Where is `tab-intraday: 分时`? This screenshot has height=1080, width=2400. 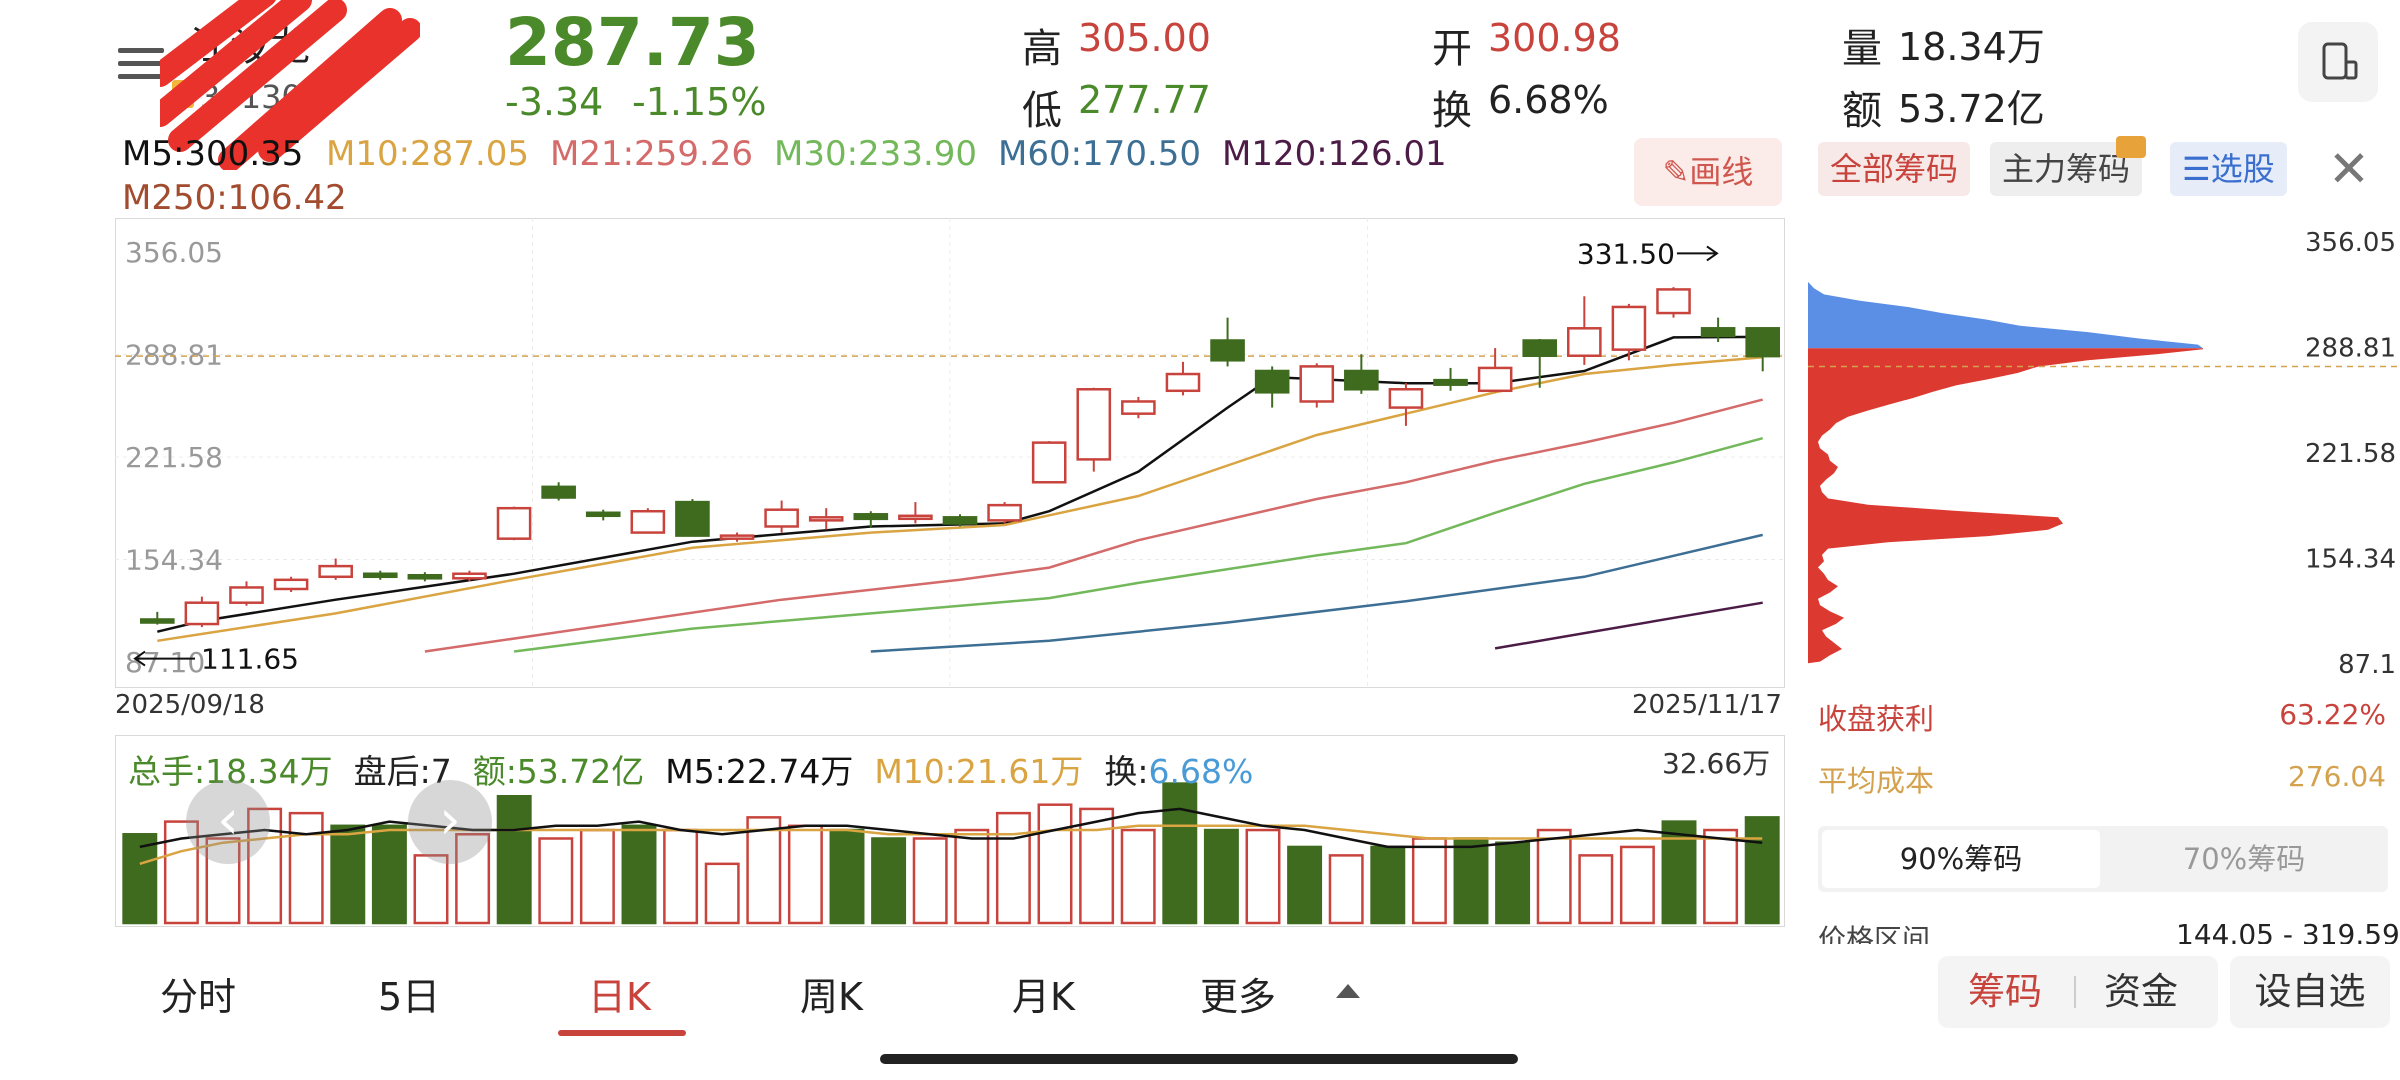 tab-intraday: 分时 is located at coordinates (198, 997).